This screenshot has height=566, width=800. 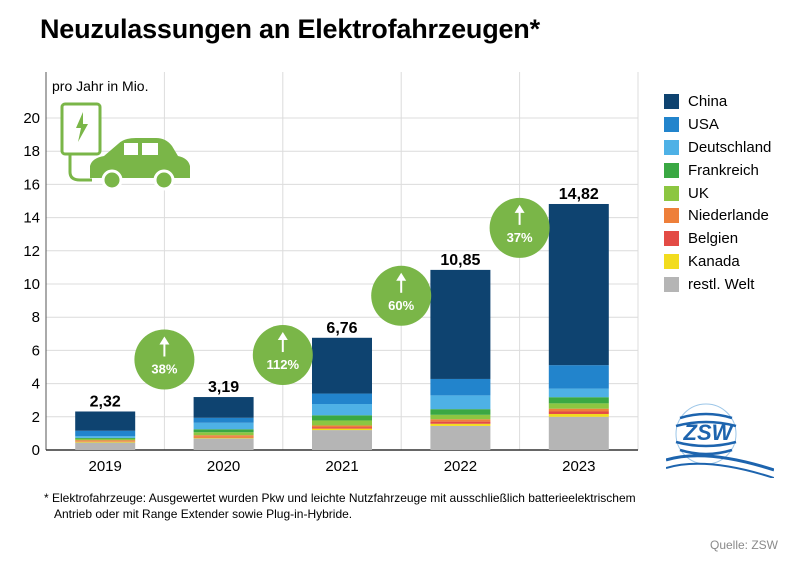 I want to click on growth-label: 60%, so click(x=401, y=305).